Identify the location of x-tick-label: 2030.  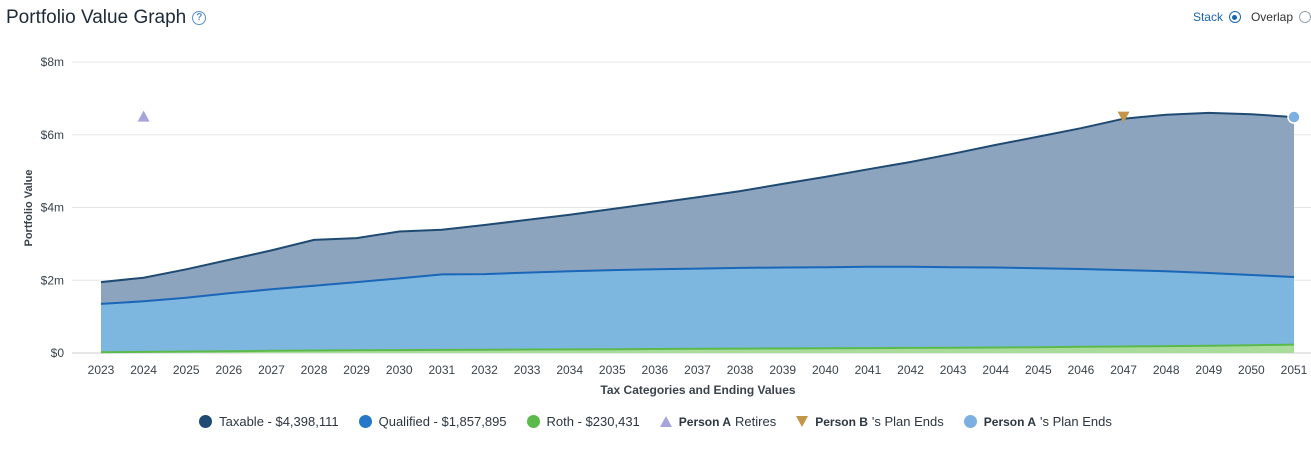
(399, 370).